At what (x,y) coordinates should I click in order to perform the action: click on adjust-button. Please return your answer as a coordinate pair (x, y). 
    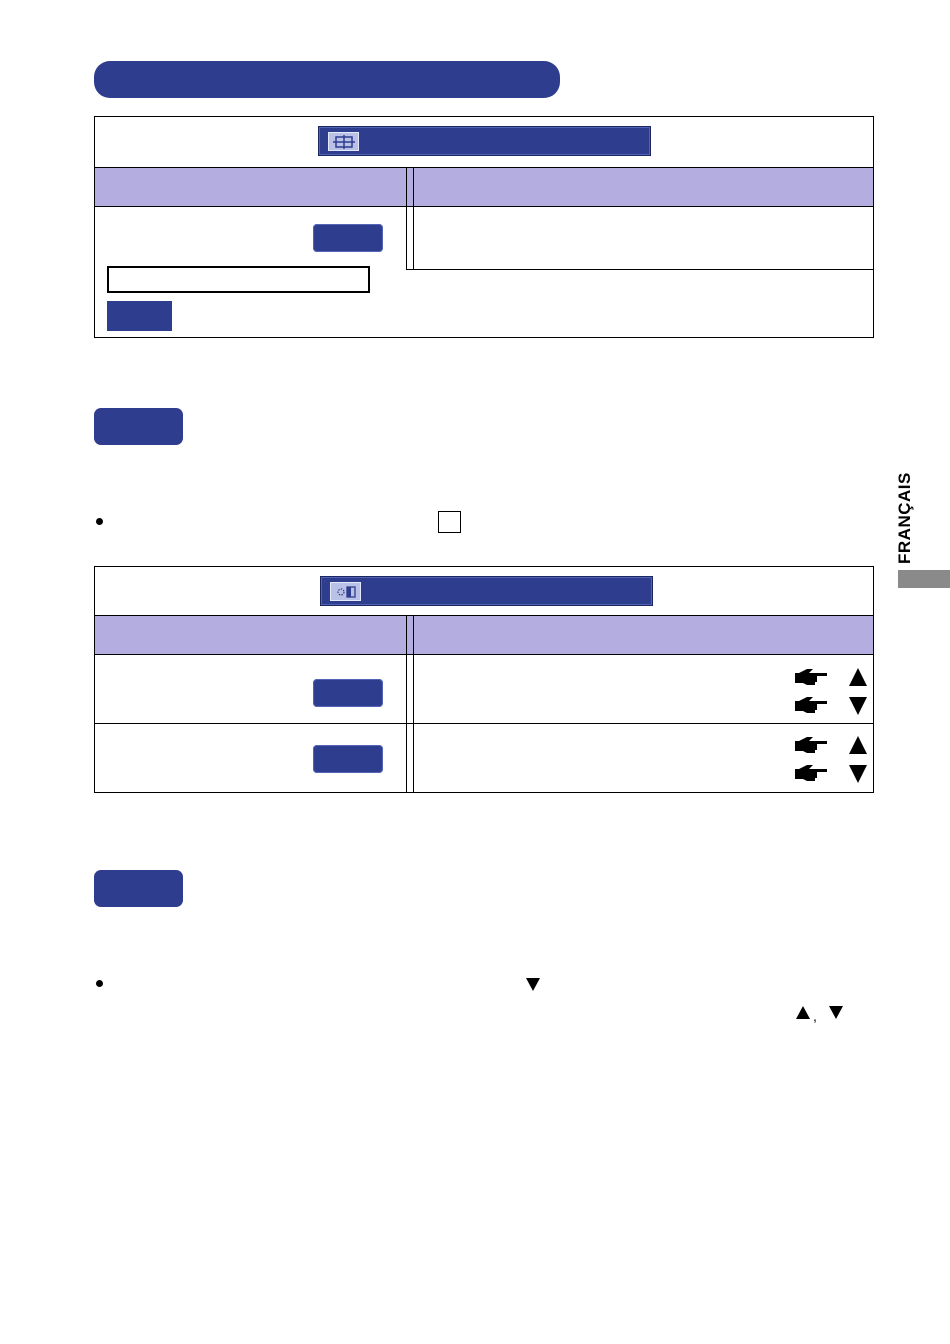
    Looking at the image, I should click on (348, 238).